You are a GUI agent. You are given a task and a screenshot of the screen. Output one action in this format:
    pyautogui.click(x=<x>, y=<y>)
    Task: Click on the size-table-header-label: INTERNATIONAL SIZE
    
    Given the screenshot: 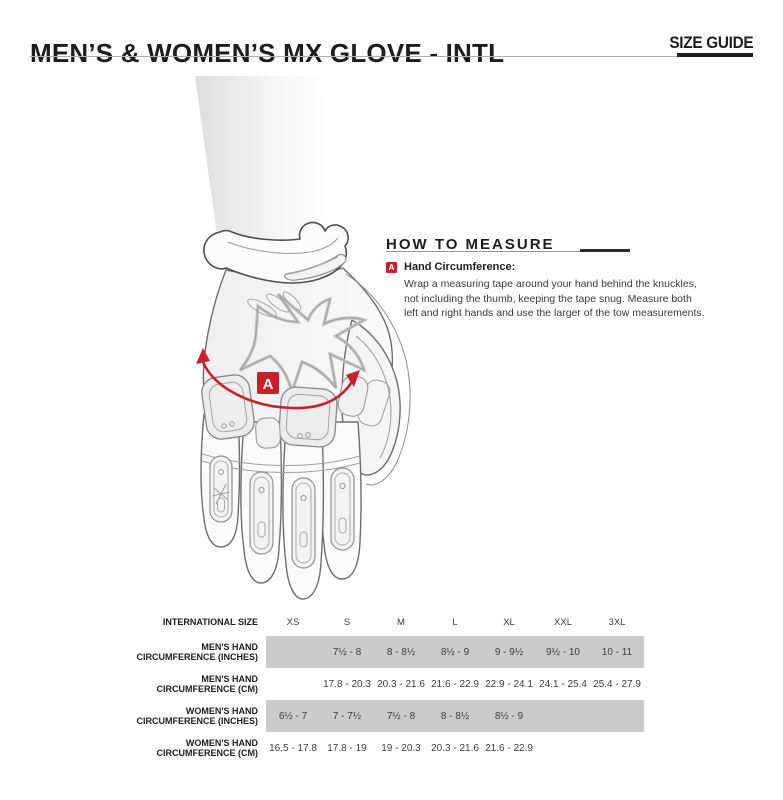 What is the action you would take?
    pyautogui.click(x=210, y=621)
    